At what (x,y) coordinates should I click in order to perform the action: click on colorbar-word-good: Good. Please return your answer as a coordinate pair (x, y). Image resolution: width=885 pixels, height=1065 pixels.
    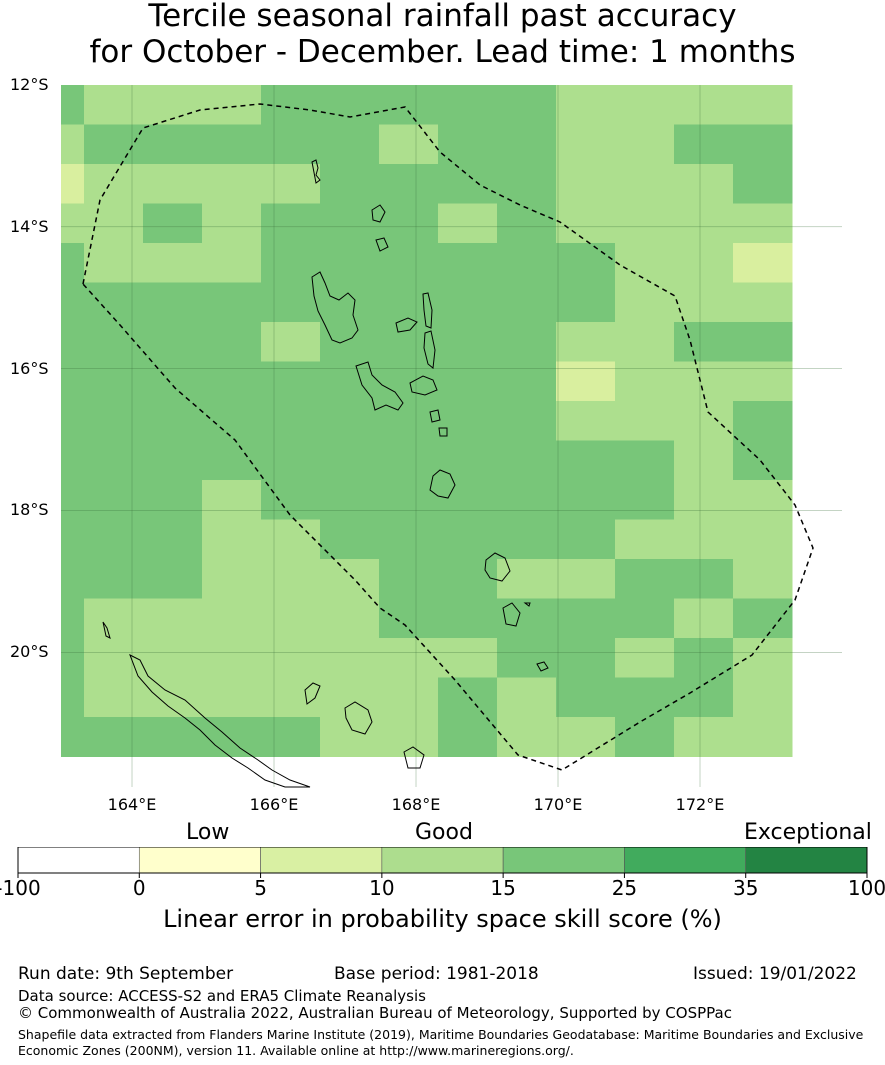
    Looking at the image, I should click on (444, 832).